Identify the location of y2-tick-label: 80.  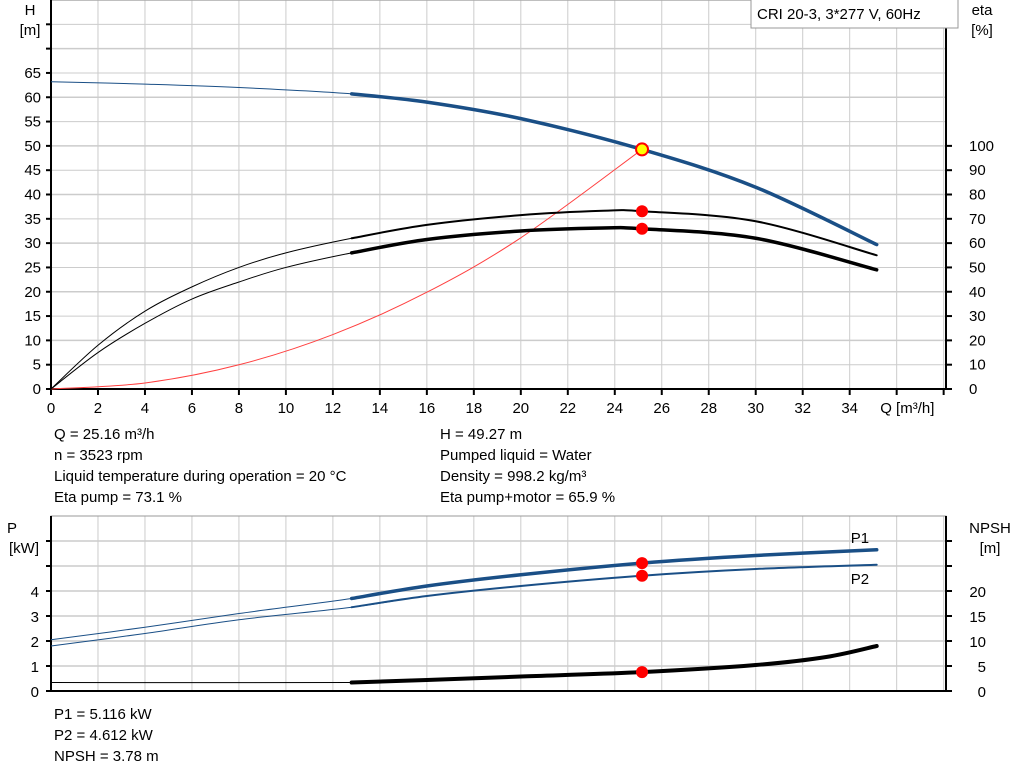
(977, 195).